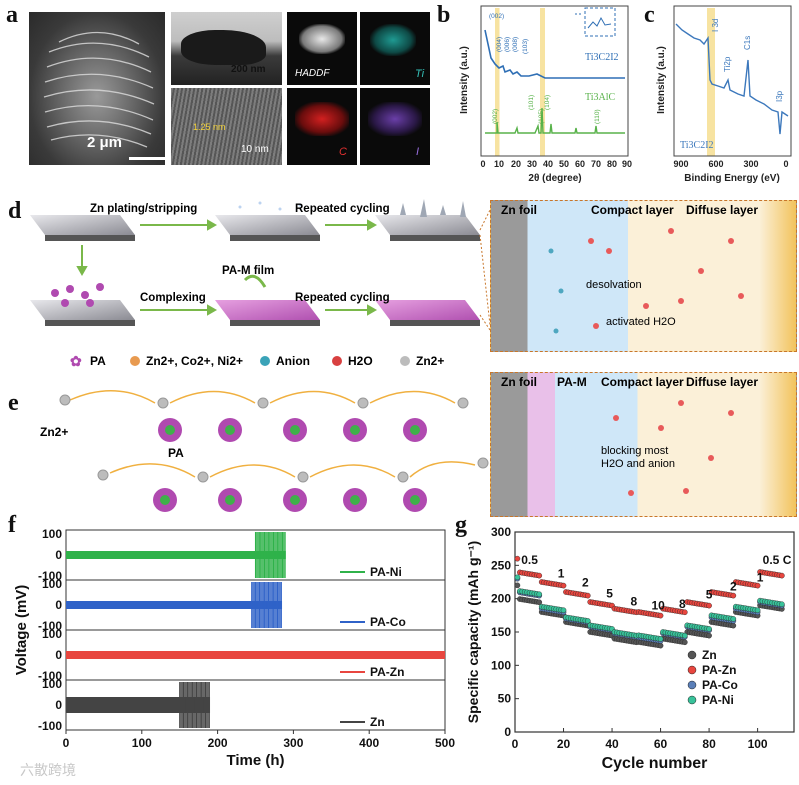 The image size is (799, 785). What do you see at coordinates (548, 164) in the screenshot?
I see `xrd-tick-40: 40` at bounding box center [548, 164].